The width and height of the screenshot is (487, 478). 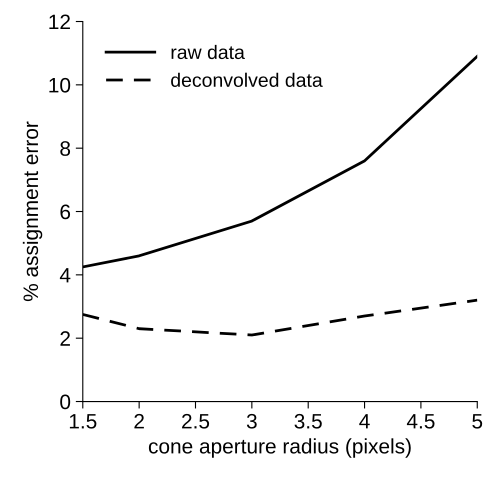 What do you see at coordinates (83, 421) in the screenshot?
I see `x-tick-label: 1.5` at bounding box center [83, 421].